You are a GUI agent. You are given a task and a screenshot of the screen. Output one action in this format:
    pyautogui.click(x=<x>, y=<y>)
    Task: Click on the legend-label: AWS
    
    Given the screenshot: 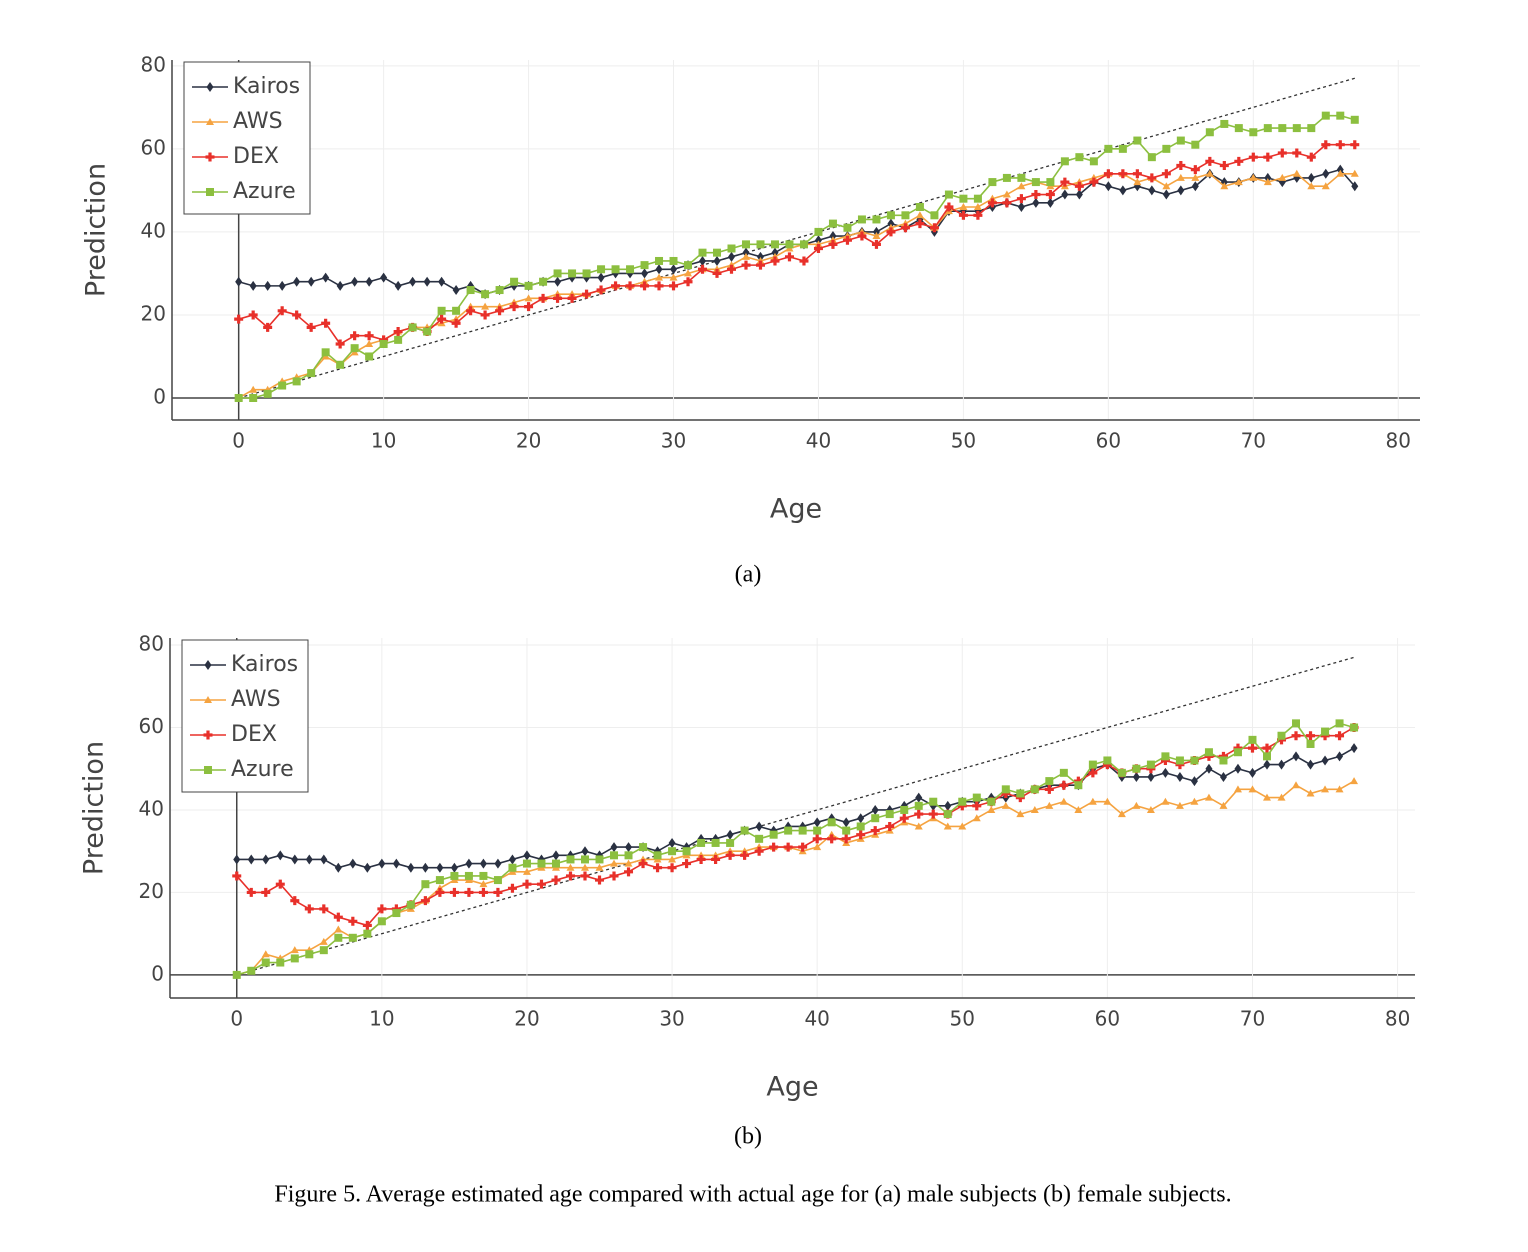 What is the action you would take?
    pyautogui.click(x=258, y=121)
    